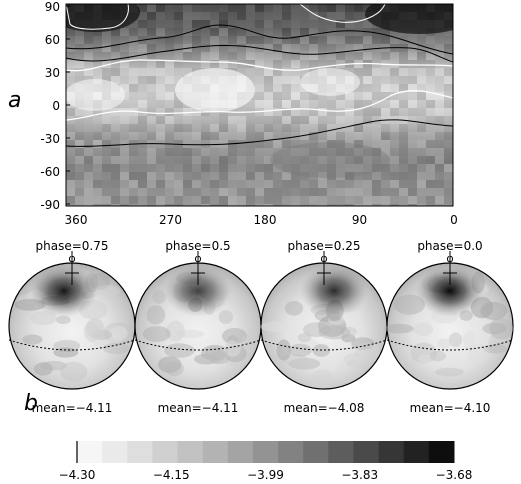 Image resolution: width=521 pixels, height=484 pixels. I want to click on y-tick-label: -90, so click(50, 205).